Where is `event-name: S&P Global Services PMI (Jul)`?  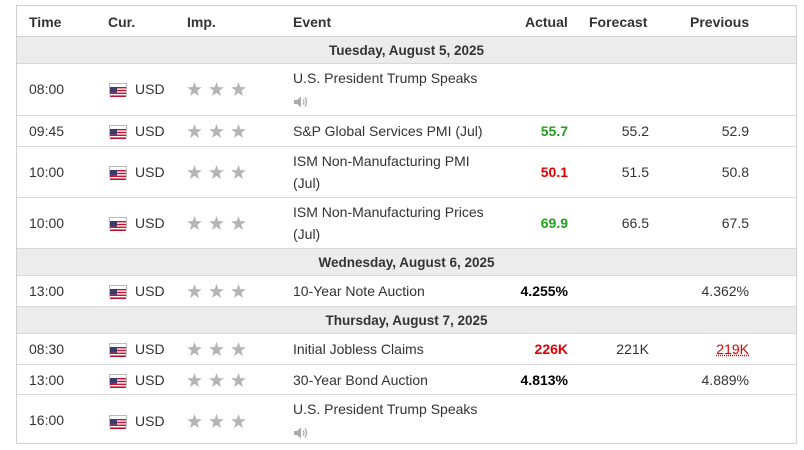 event-name: S&P Global Services PMI (Jul) is located at coordinates (388, 131).